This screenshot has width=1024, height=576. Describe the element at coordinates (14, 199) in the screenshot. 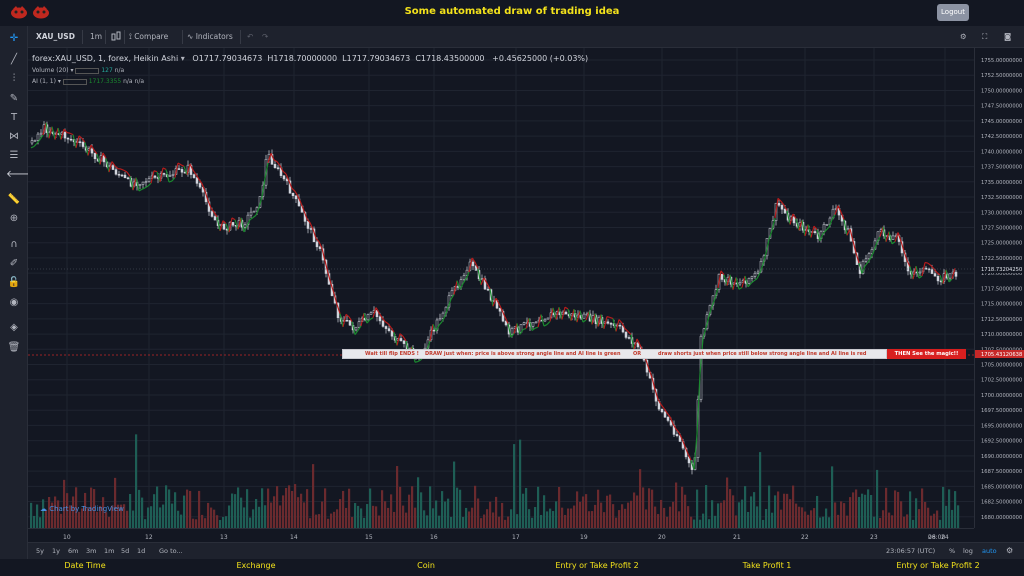

I see `ruler-icon: 📏` at that location.